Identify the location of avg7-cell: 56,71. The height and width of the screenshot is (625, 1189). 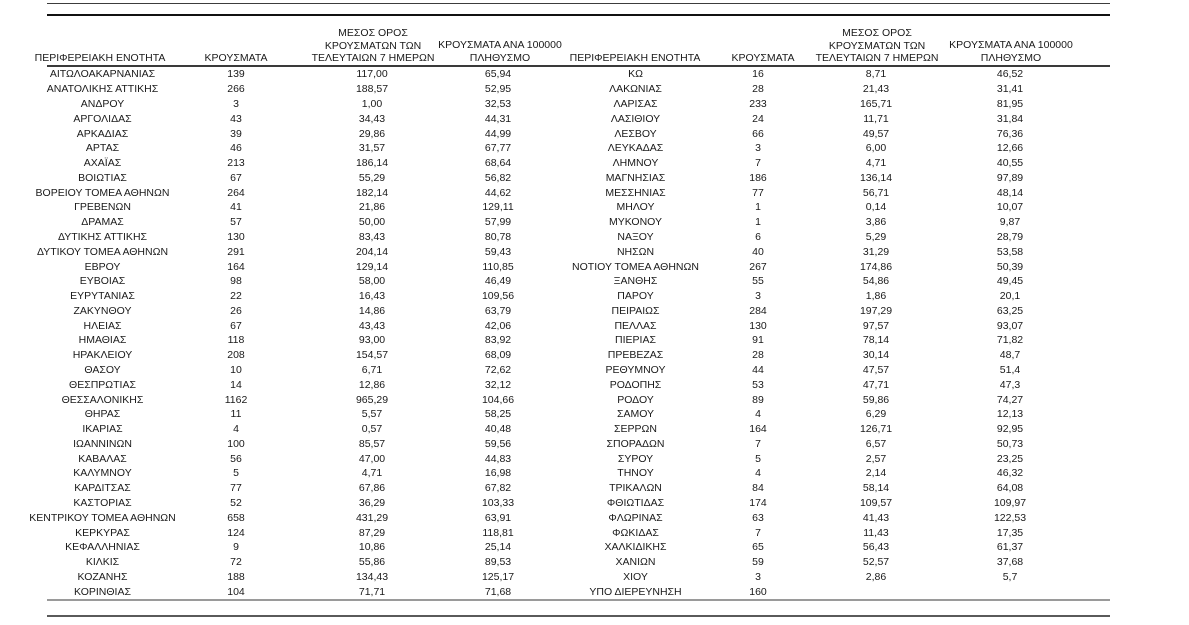
(876, 192).